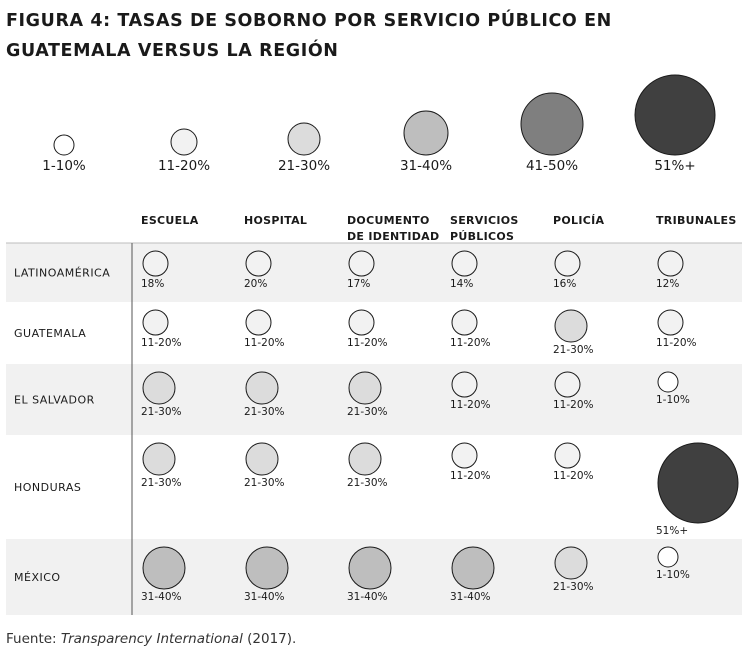 The height and width of the screenshot is (652, 742). What do you see at coordinates (152, 284) in the screenshot?
I see `cell-label: 18%` at bounding box center [152, 284].